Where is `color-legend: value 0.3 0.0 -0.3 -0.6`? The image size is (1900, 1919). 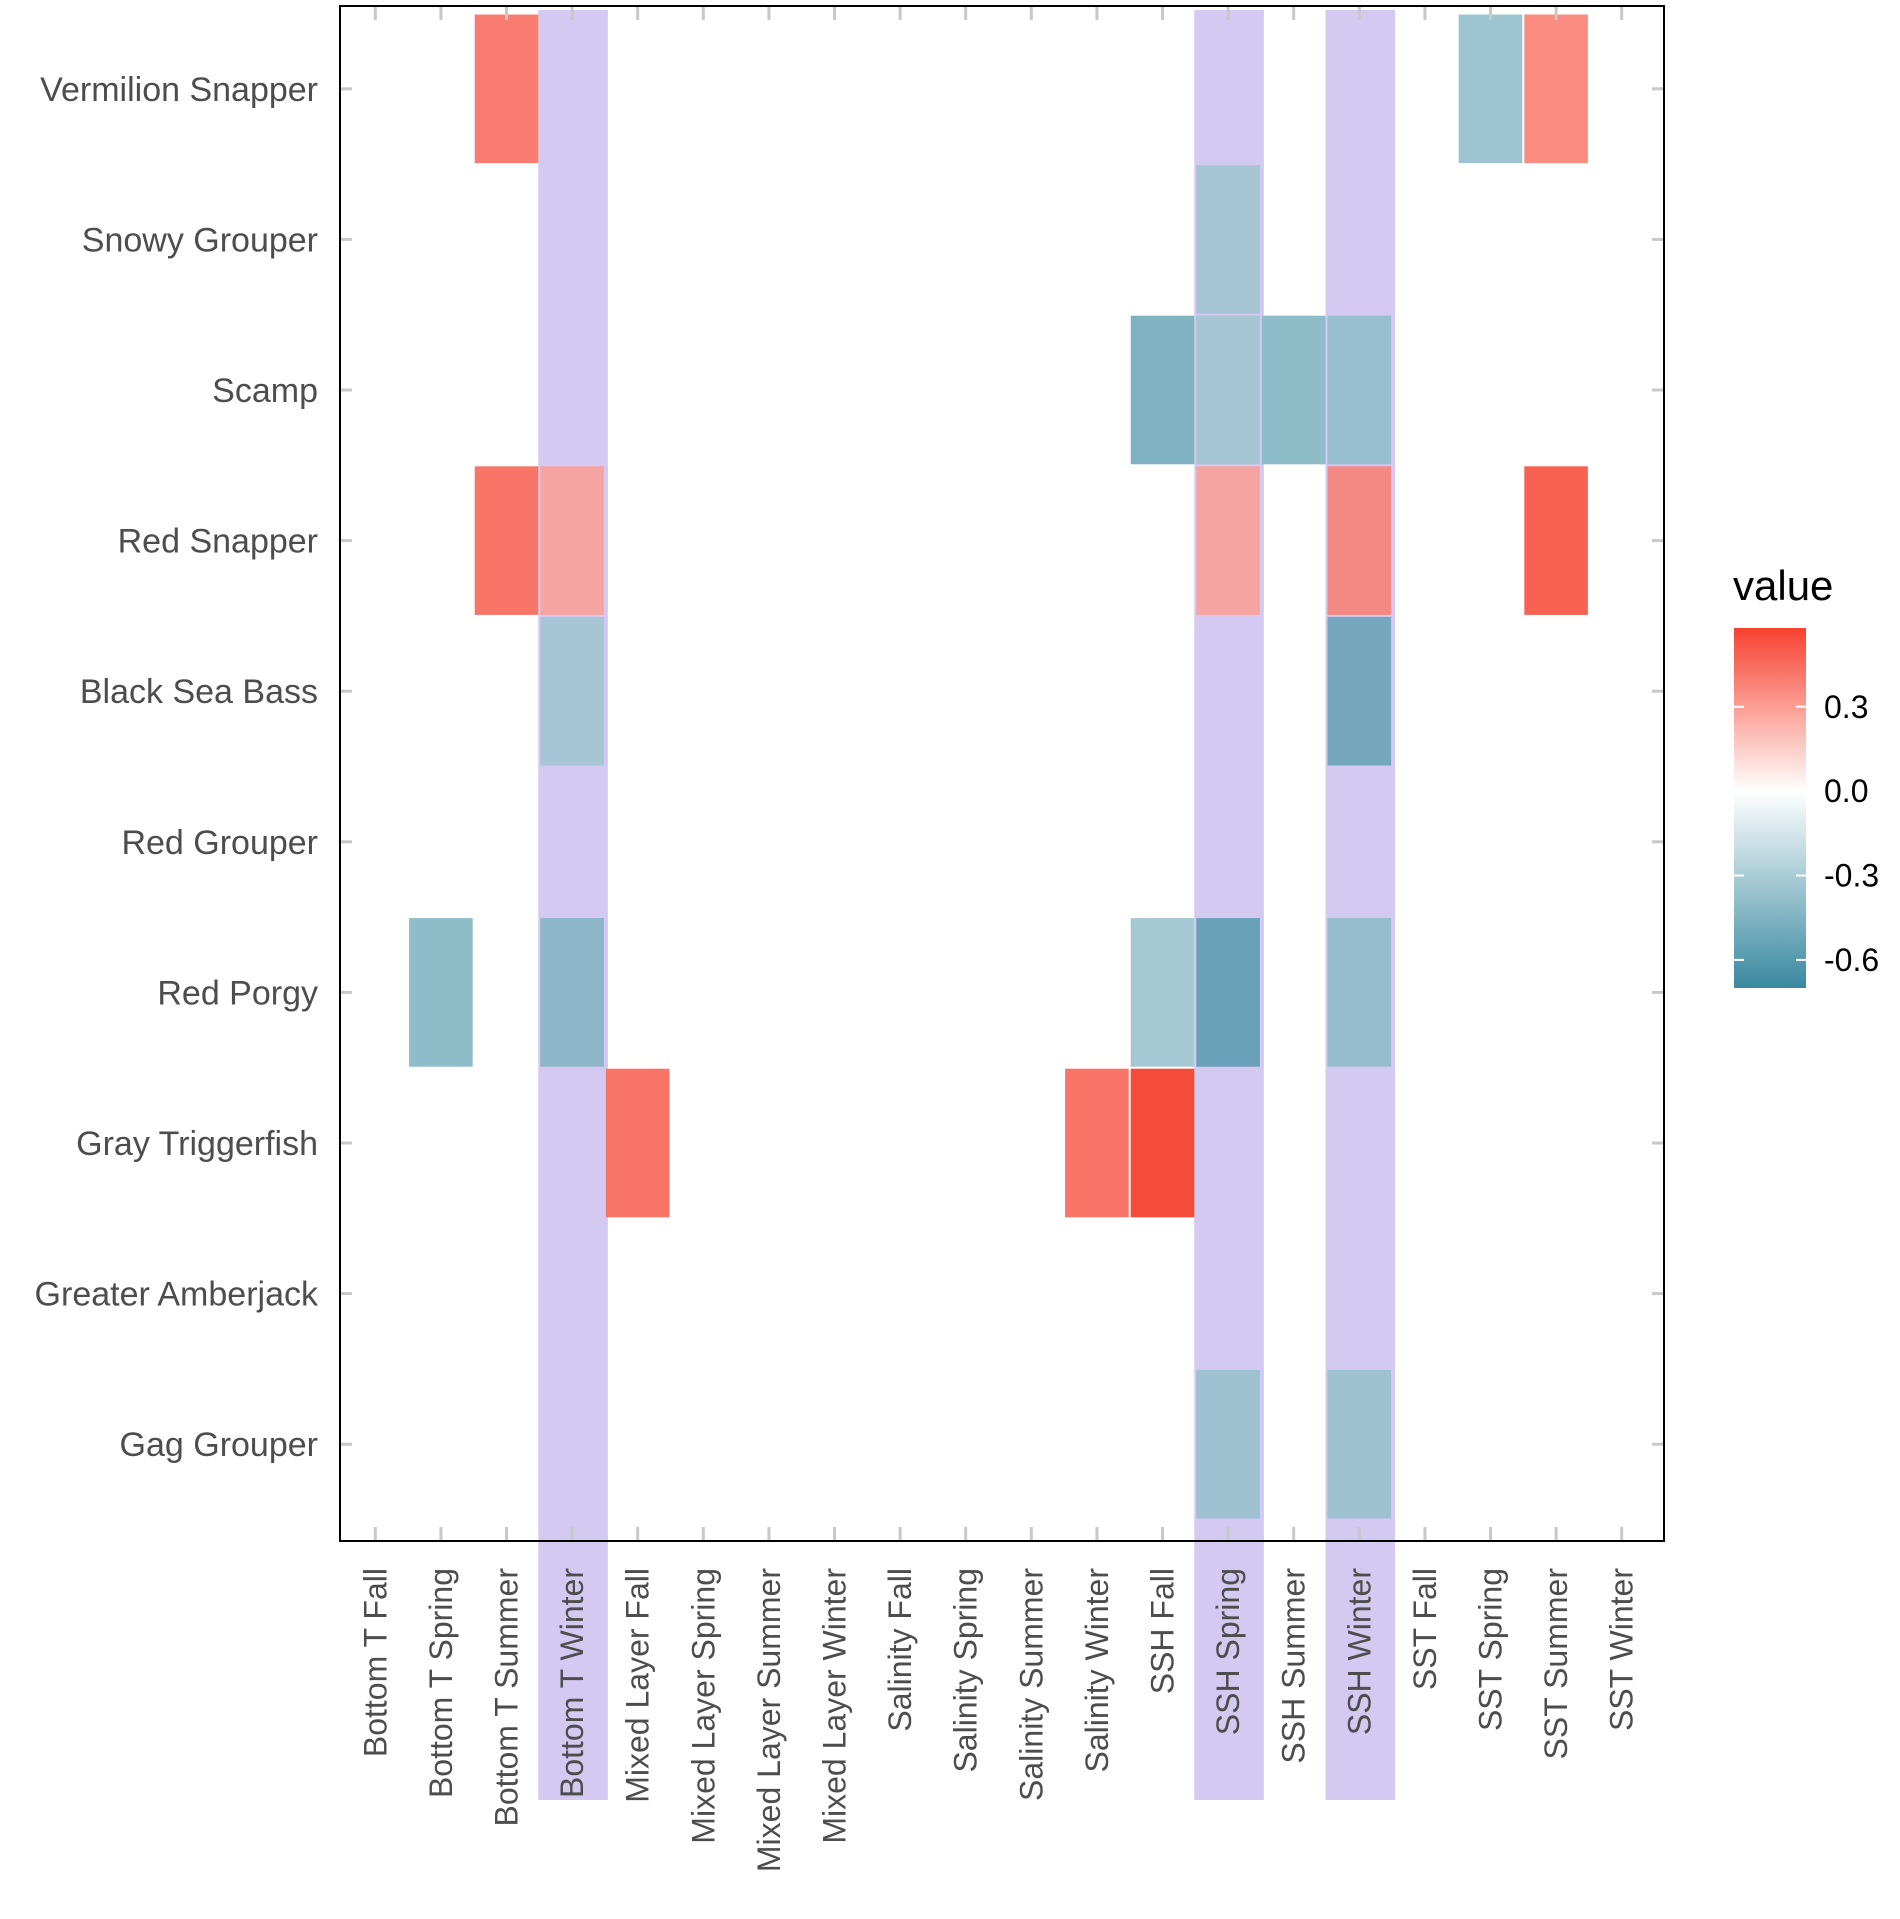 color-legend: value 0.3 0.0 -0.3 -0.6 is located at coordinates (1806, 775).